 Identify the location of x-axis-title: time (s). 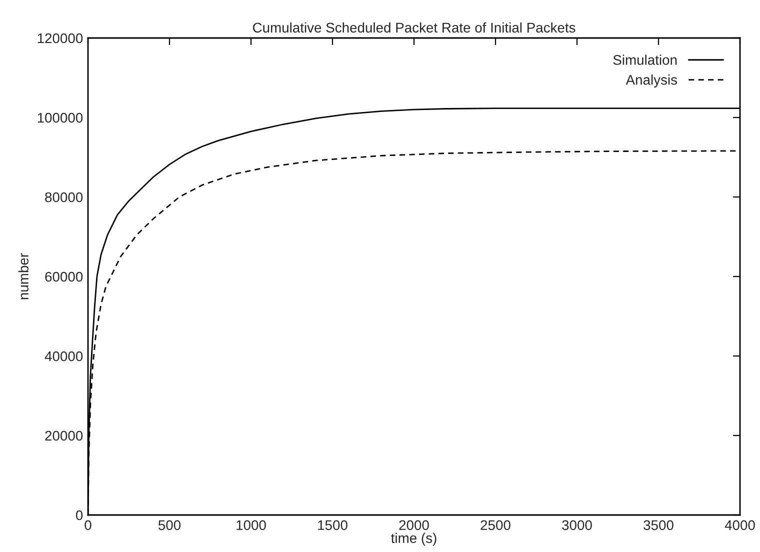
(413, 539).